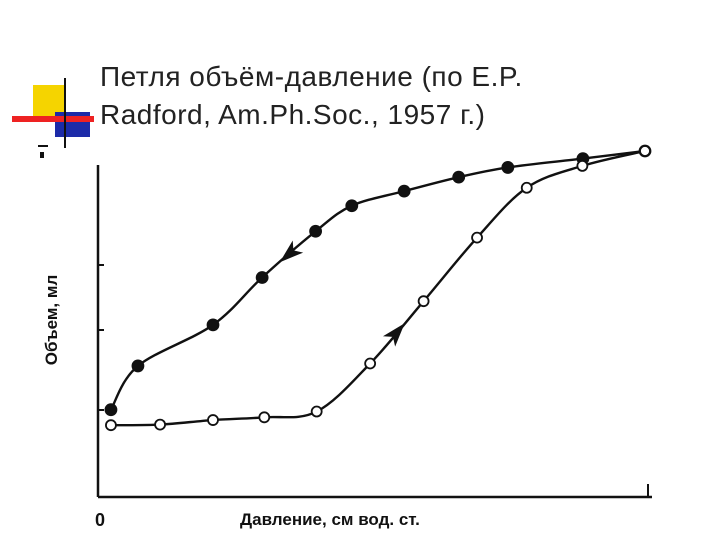 The image size is (720, 540). I want to click on y-axis-label: Объем, мл, so click(51, 320).